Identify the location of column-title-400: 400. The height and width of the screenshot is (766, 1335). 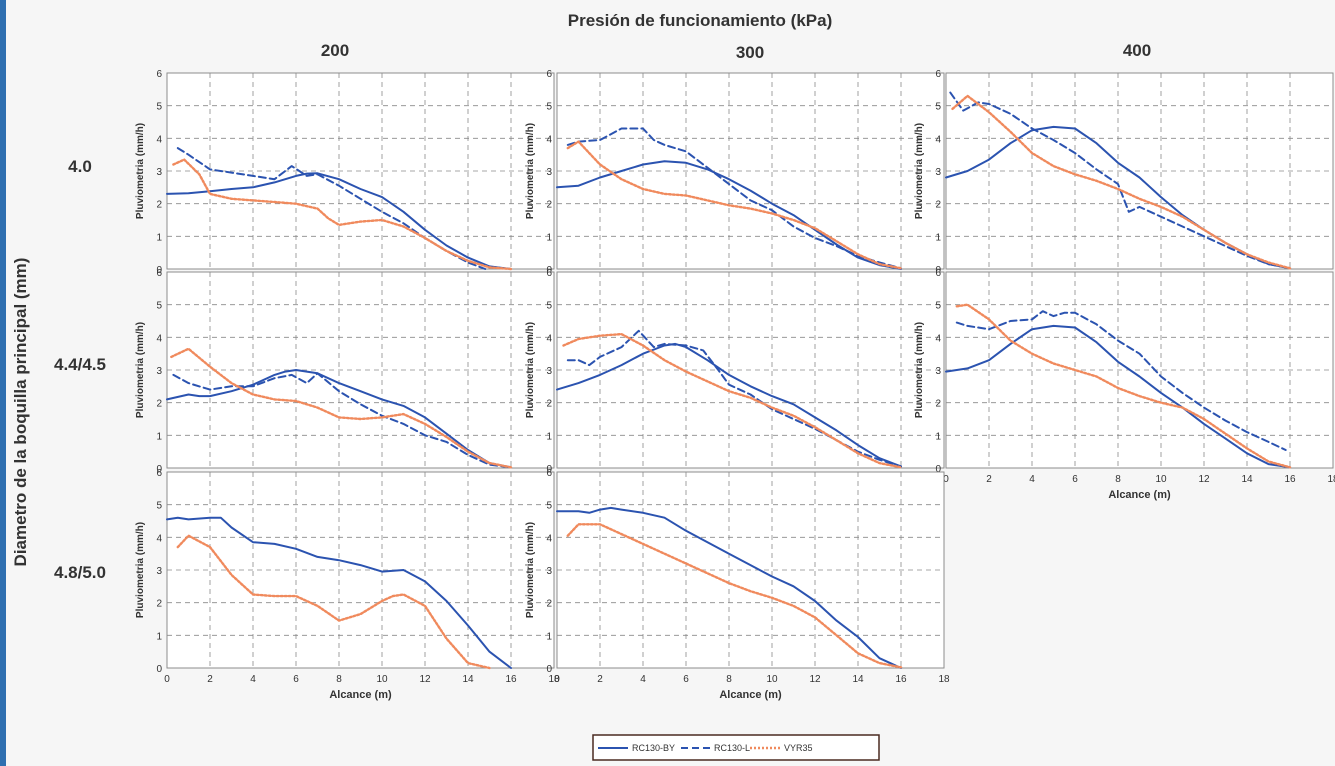
(1137, 50).